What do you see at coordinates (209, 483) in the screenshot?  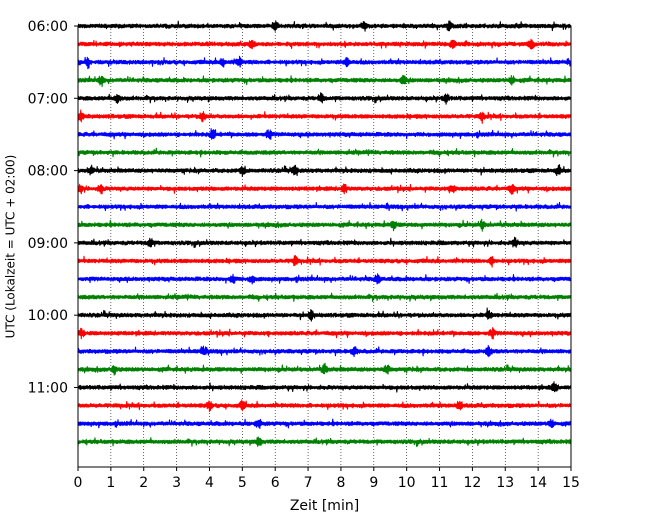 I see `x-tick-label: 4` at bounding box center [209, 483].